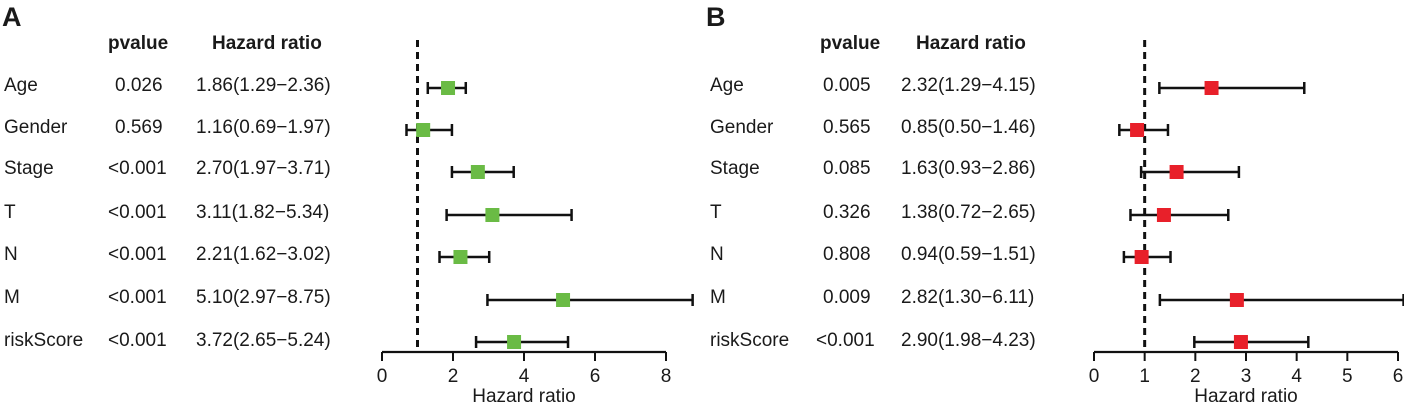  I want to click on row-hr-text: 1.16(0.69−1.97), so click(263, 127).